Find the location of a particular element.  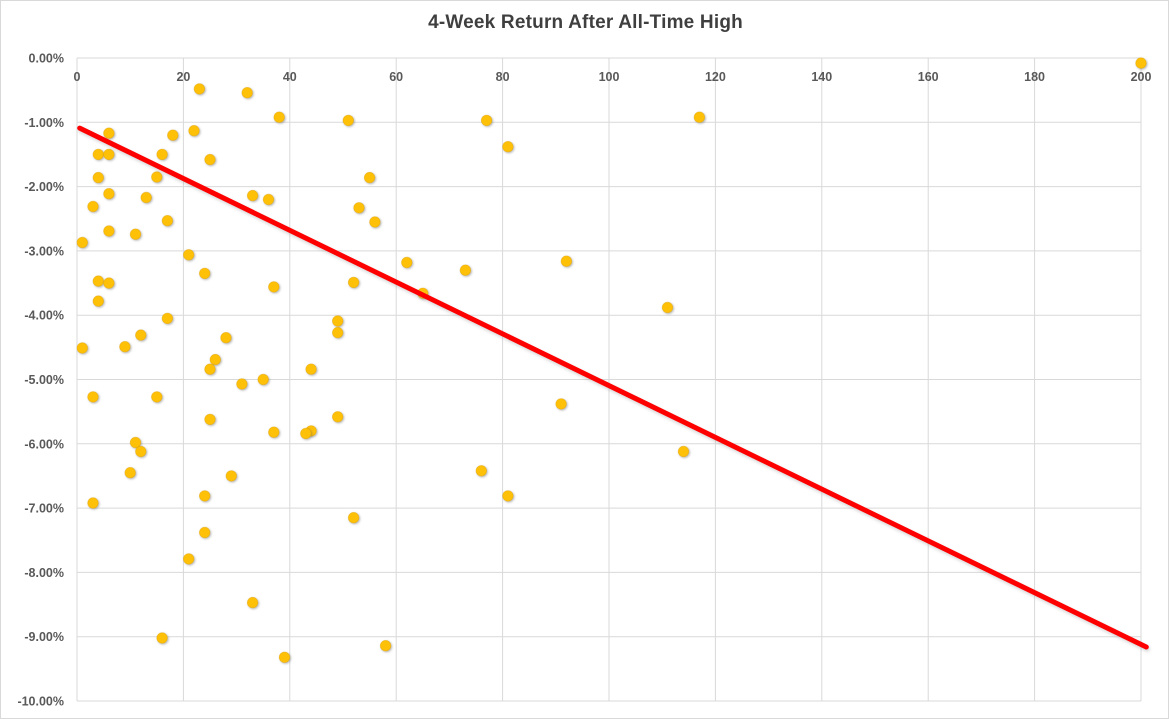

y-axis-tick-label: -7.00% is located at coordinates (44, 509).